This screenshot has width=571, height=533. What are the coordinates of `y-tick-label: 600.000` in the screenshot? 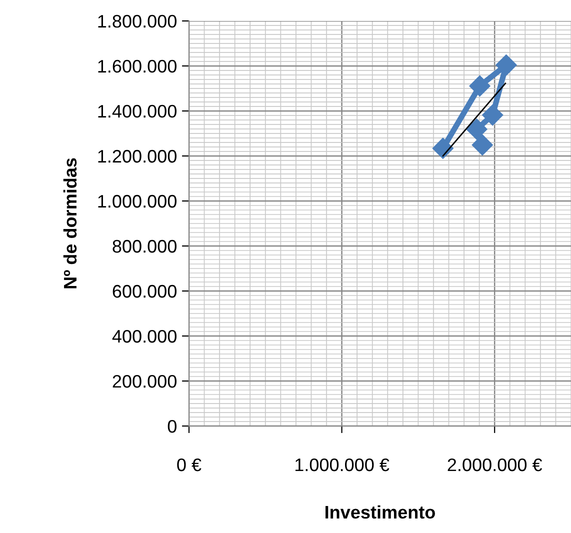 It's located at (144, 291).